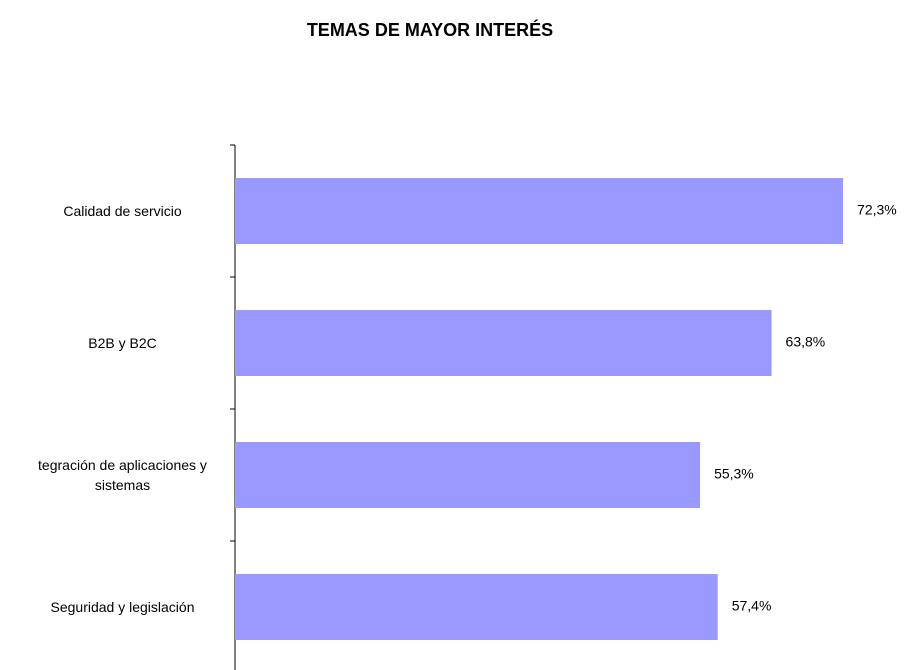 The height and width of the screenshot is (670, 908). I want to click on value-label: 63,8%, so click(806, 342).